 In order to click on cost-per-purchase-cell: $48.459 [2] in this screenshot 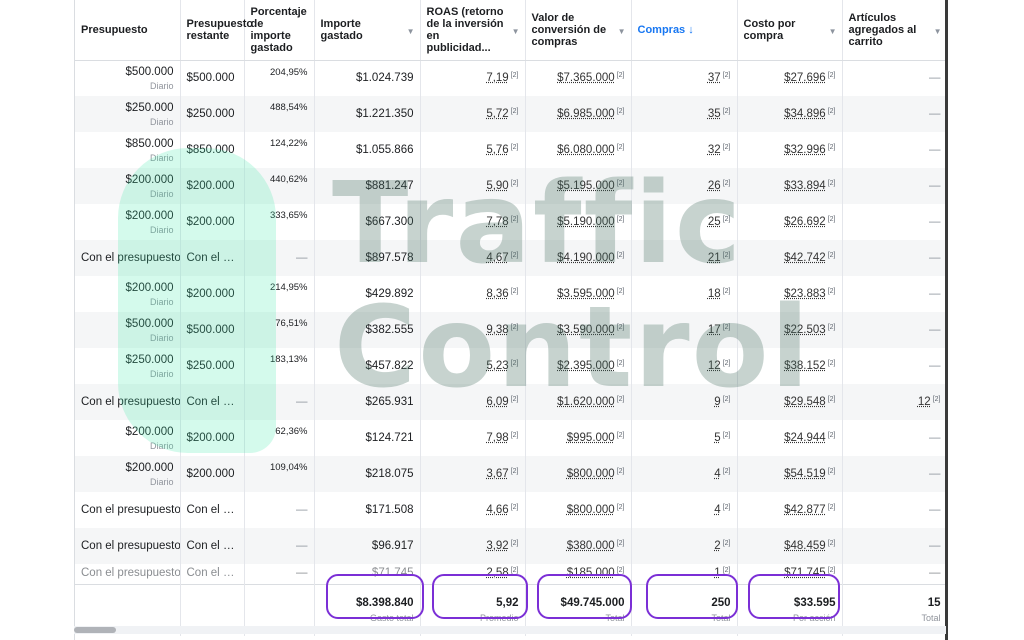, I will do `click(790, 546)`.